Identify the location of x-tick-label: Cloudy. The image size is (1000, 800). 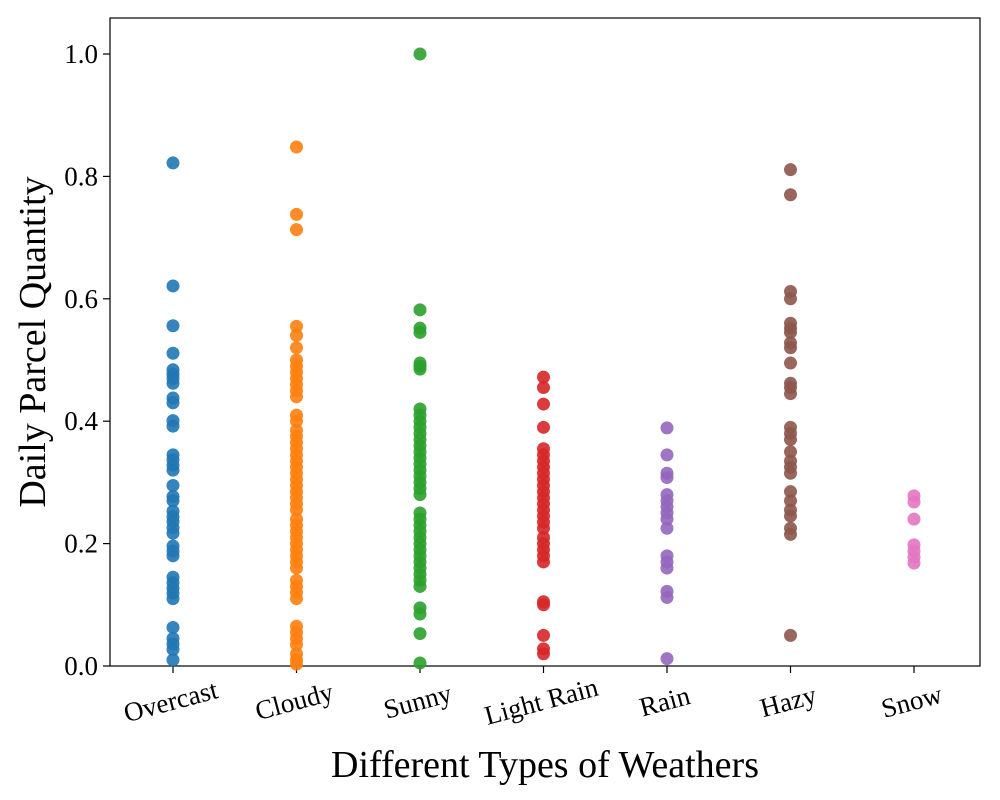
(294, 701).